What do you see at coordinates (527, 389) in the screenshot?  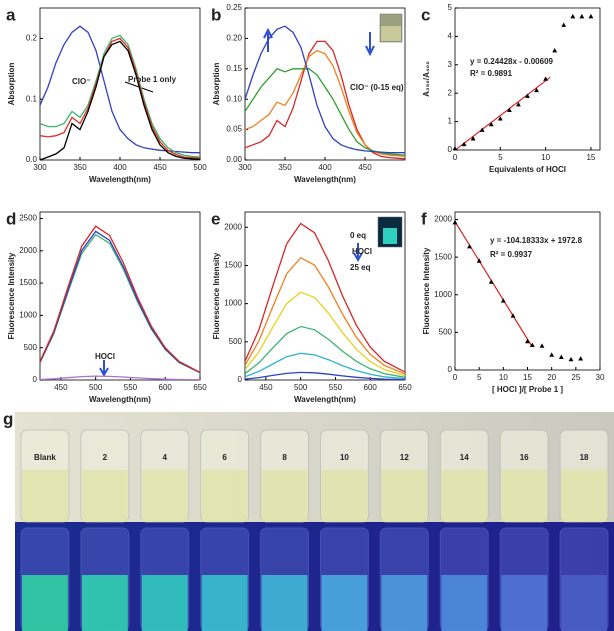 I see `x-axis-label: [ HOCl ]/[ Probe 1 ]` at bounding box center [527, 389].